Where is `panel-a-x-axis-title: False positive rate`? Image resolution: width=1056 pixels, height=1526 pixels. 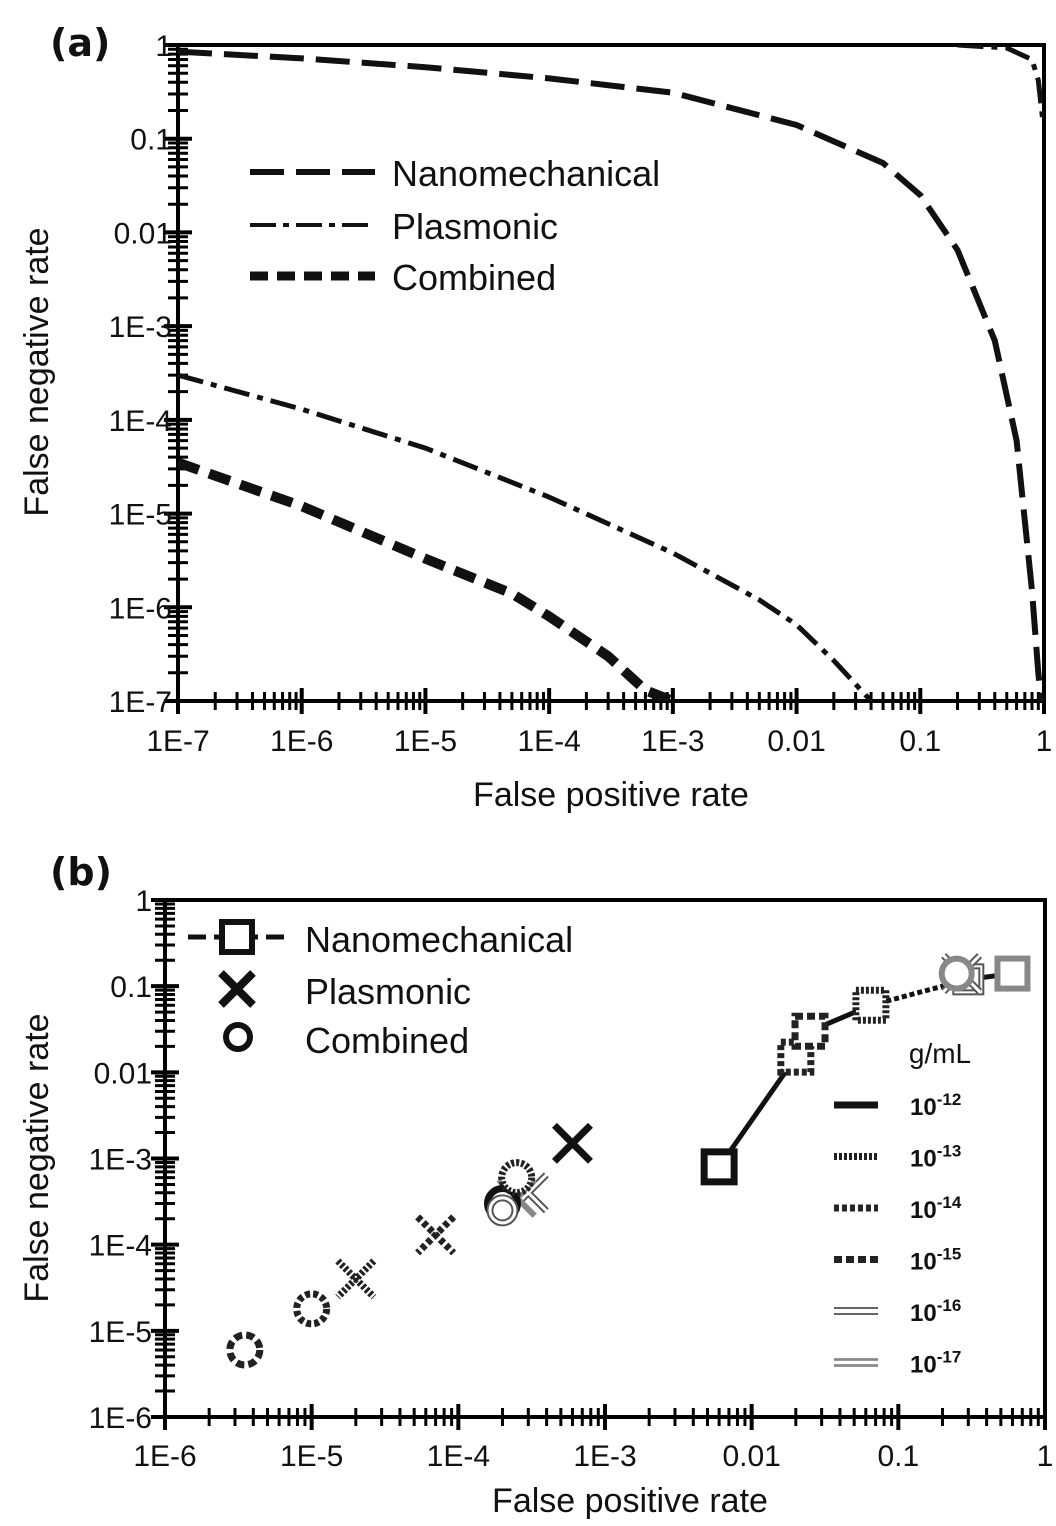
panel-a-x-axis-title: False positive rate is located at coordinates (611, 795).